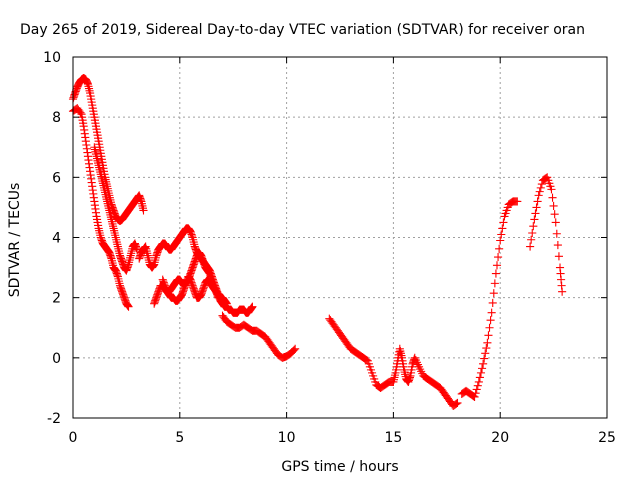 This screenshot has height=480, width=640. What do you see at coordinates (15, 240) in the screenshot?
I see `y-axis-label: SDTVAR / TECUs` at bounding box center [15, 240].